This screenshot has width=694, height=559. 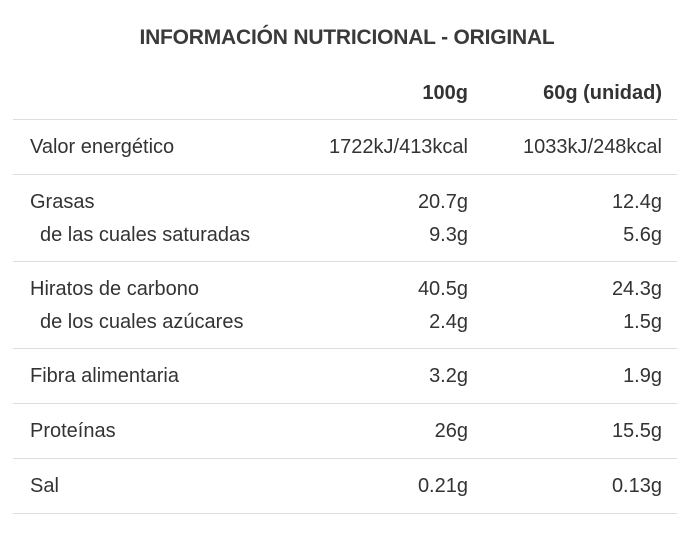 What do you see at coordinates (448, 376) in the screenshot?
I see `value-100g: 3.2g` at bounding box center [448, 376].